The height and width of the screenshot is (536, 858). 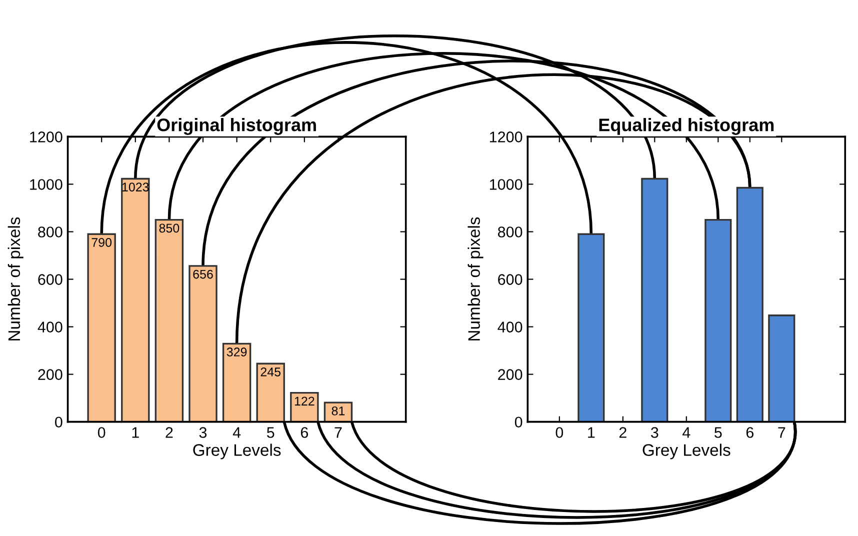 What do you see at coordinates (169, 228) in the screenshot?
I see `data-label: 850` at bounding box center [169, 228].